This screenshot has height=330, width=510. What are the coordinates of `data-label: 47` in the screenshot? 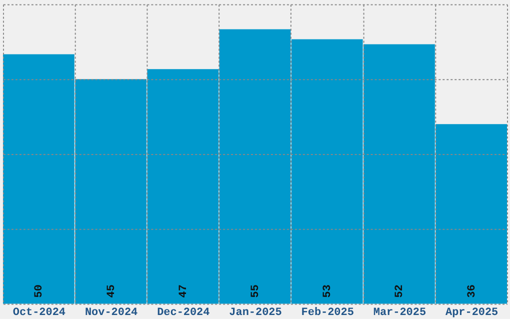 It's located at (184, 291).